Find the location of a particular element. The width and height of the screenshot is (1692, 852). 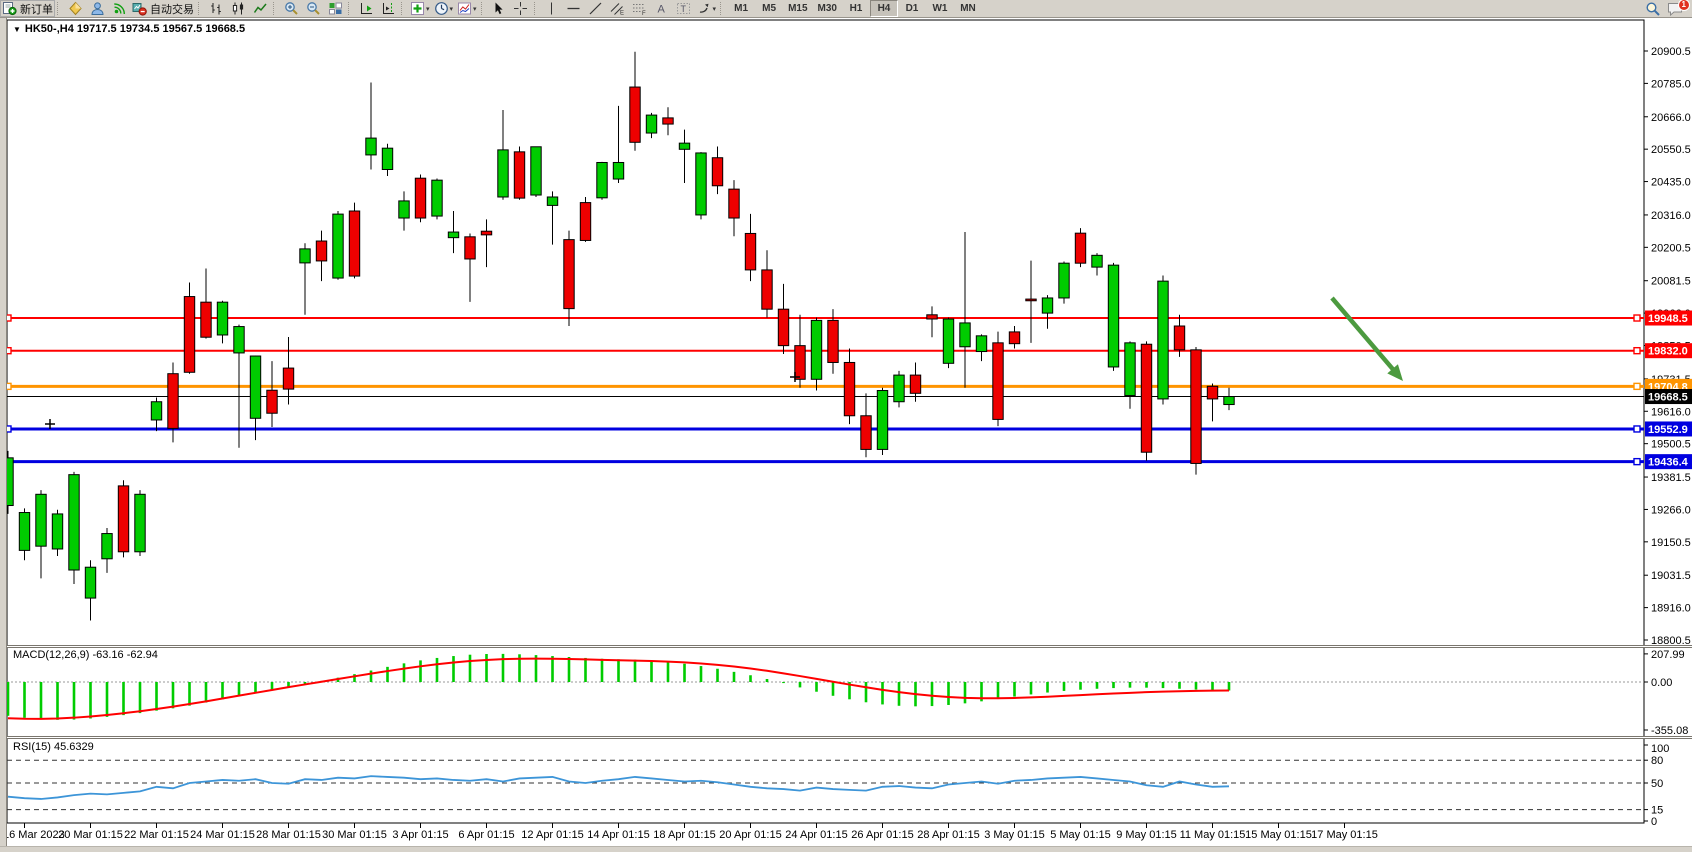

cursor-button is located at coordinates (499, 8).